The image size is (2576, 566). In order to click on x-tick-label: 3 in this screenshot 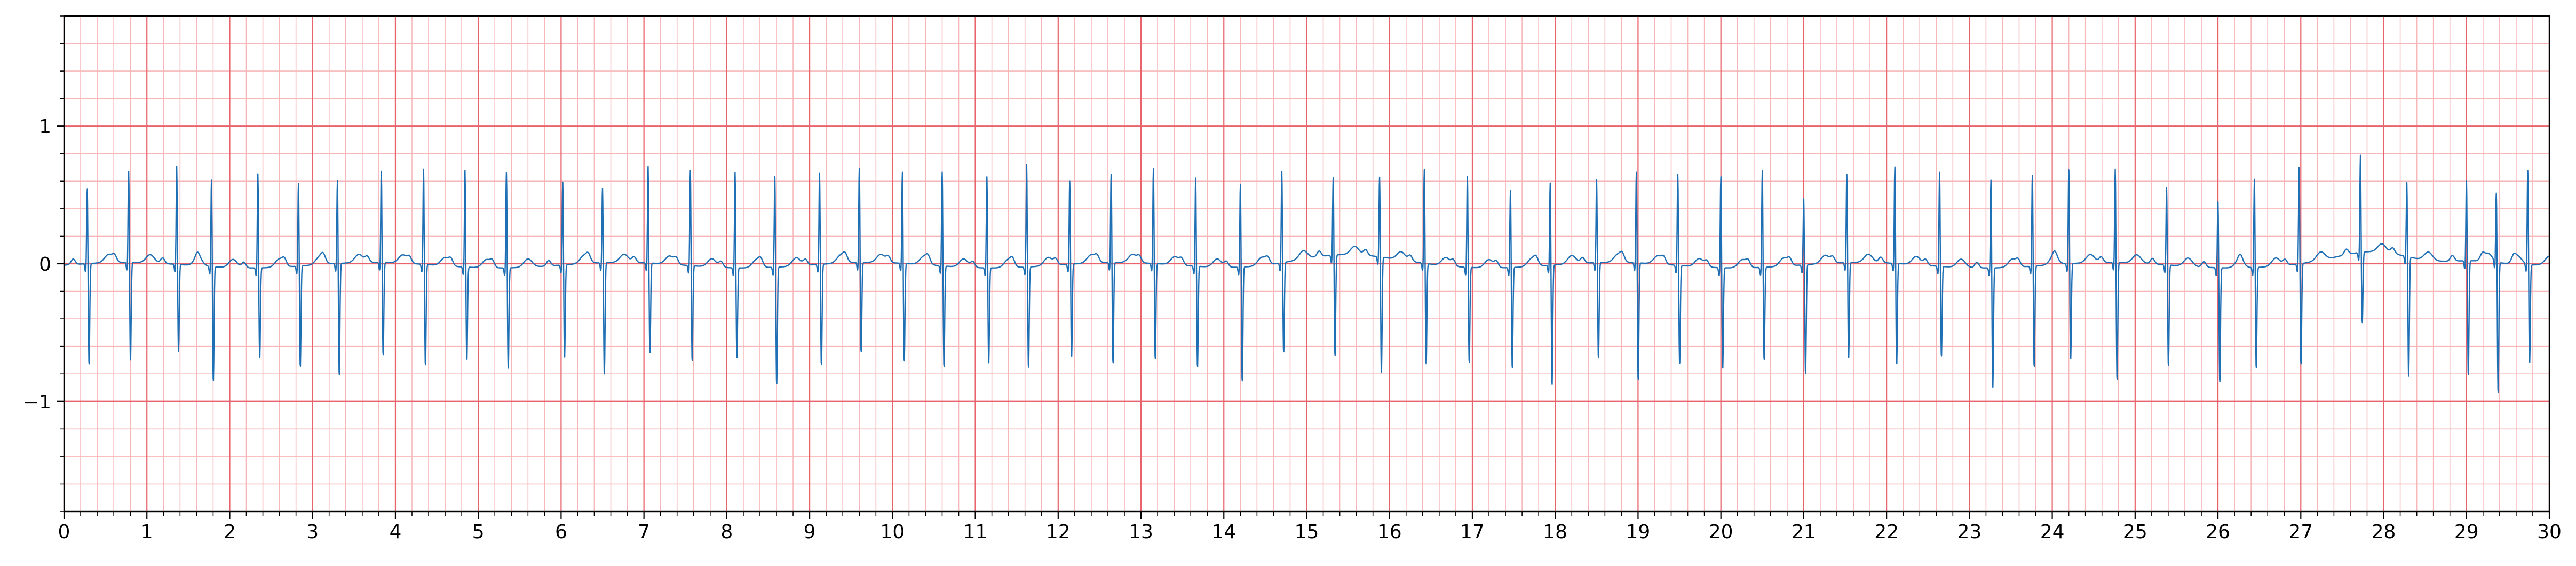, I will do `click(312, 532)`.